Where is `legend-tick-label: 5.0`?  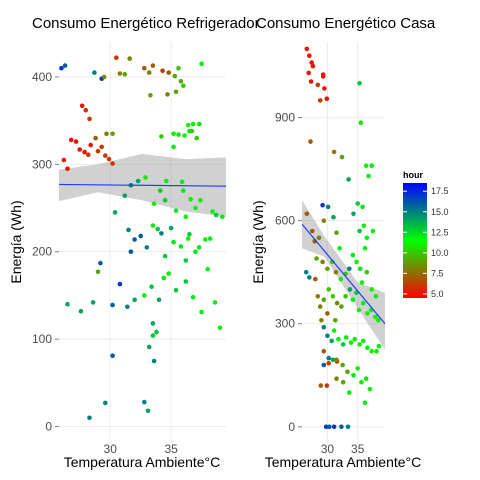 legend-tick-label: 5.0 is located at coordinates (437, 294).